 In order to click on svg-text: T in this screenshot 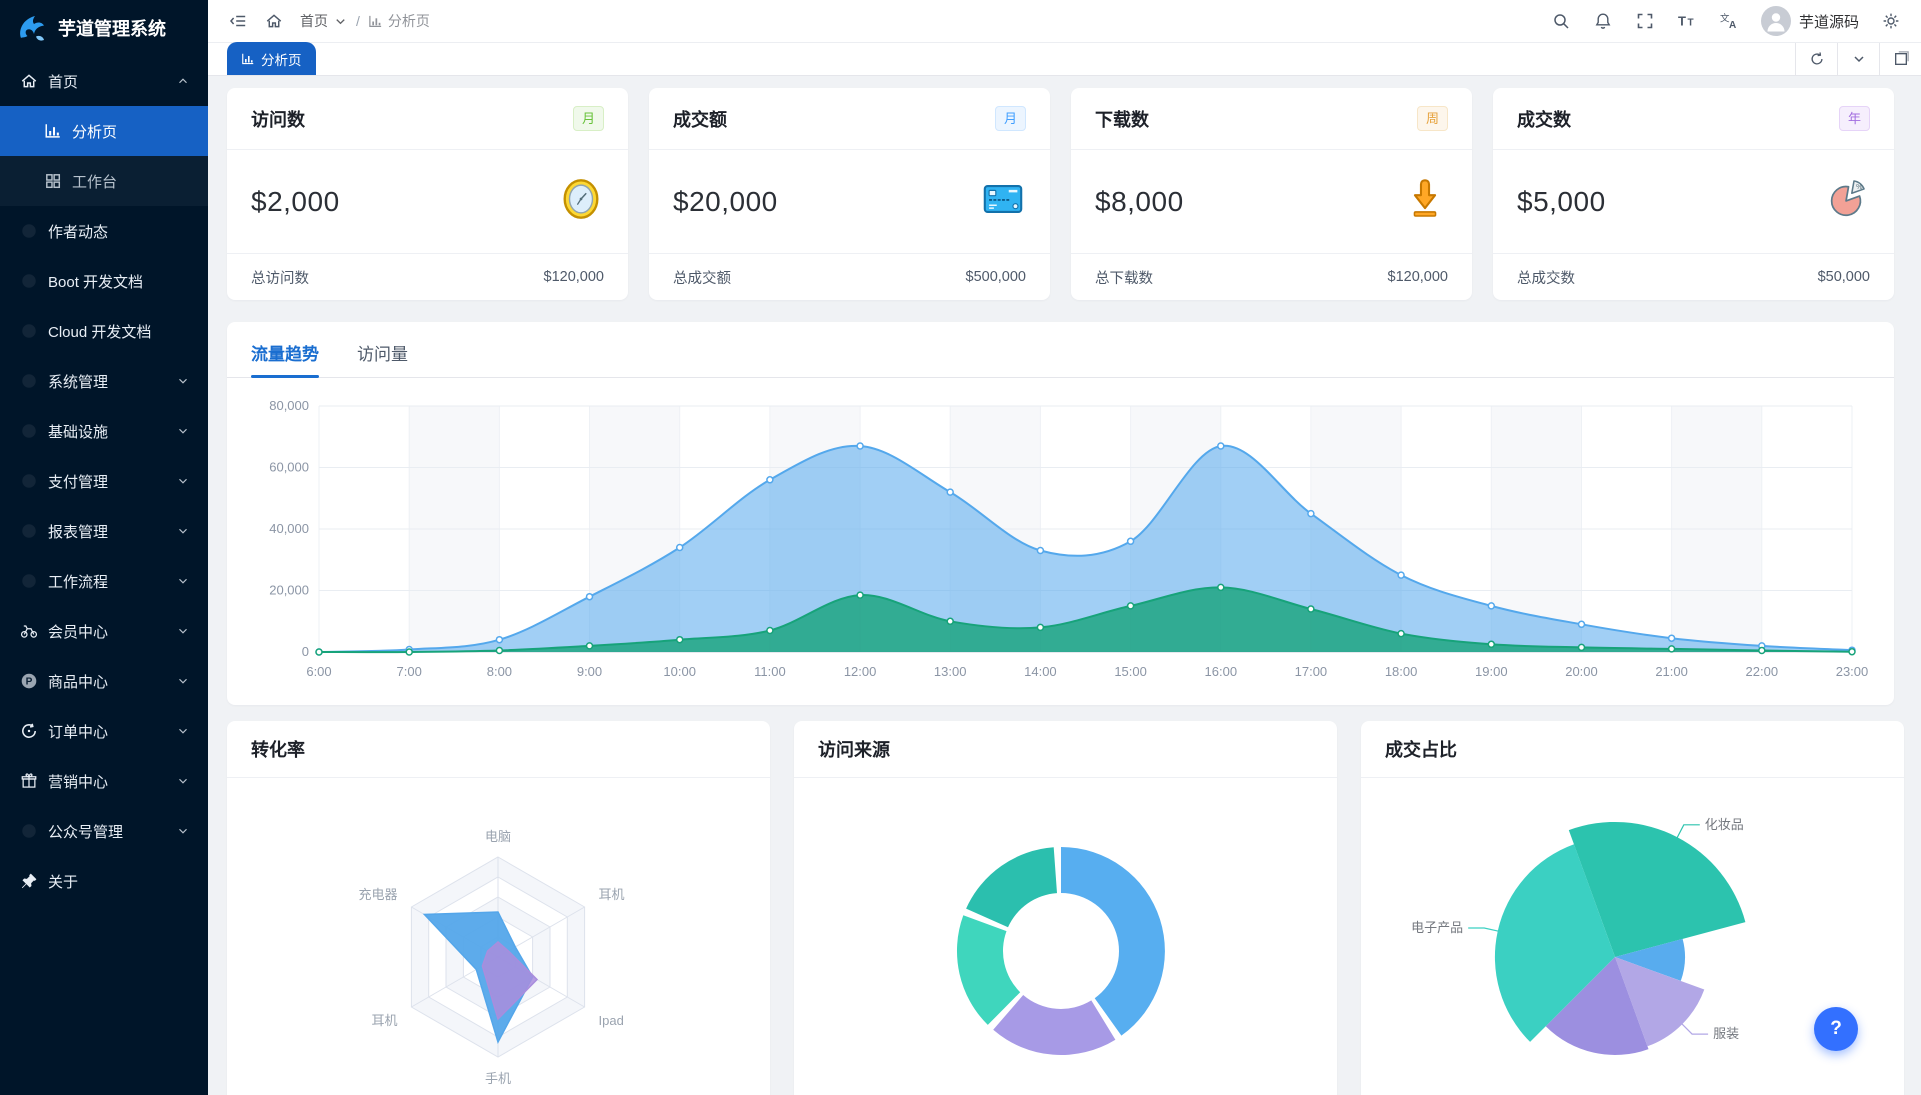, I will do `click(1682, 21)`.